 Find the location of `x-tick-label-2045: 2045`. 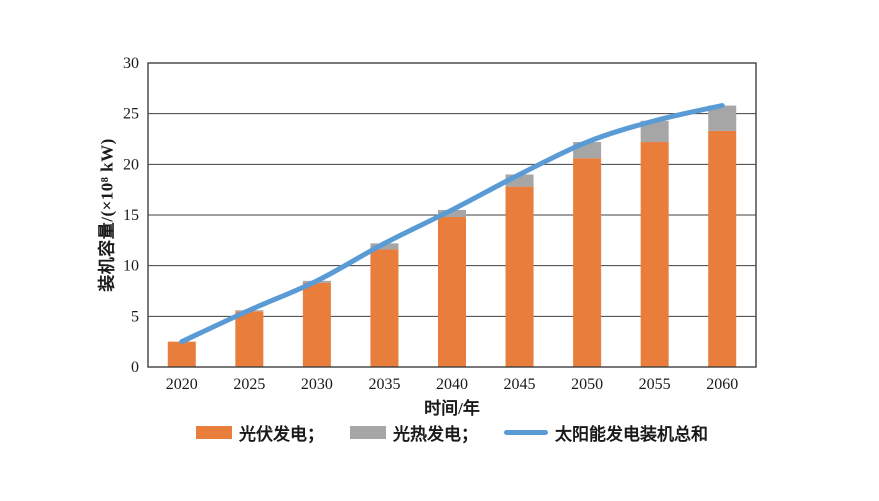

x-tick-label-2045: 2045 is located at coordinates (520, 384).